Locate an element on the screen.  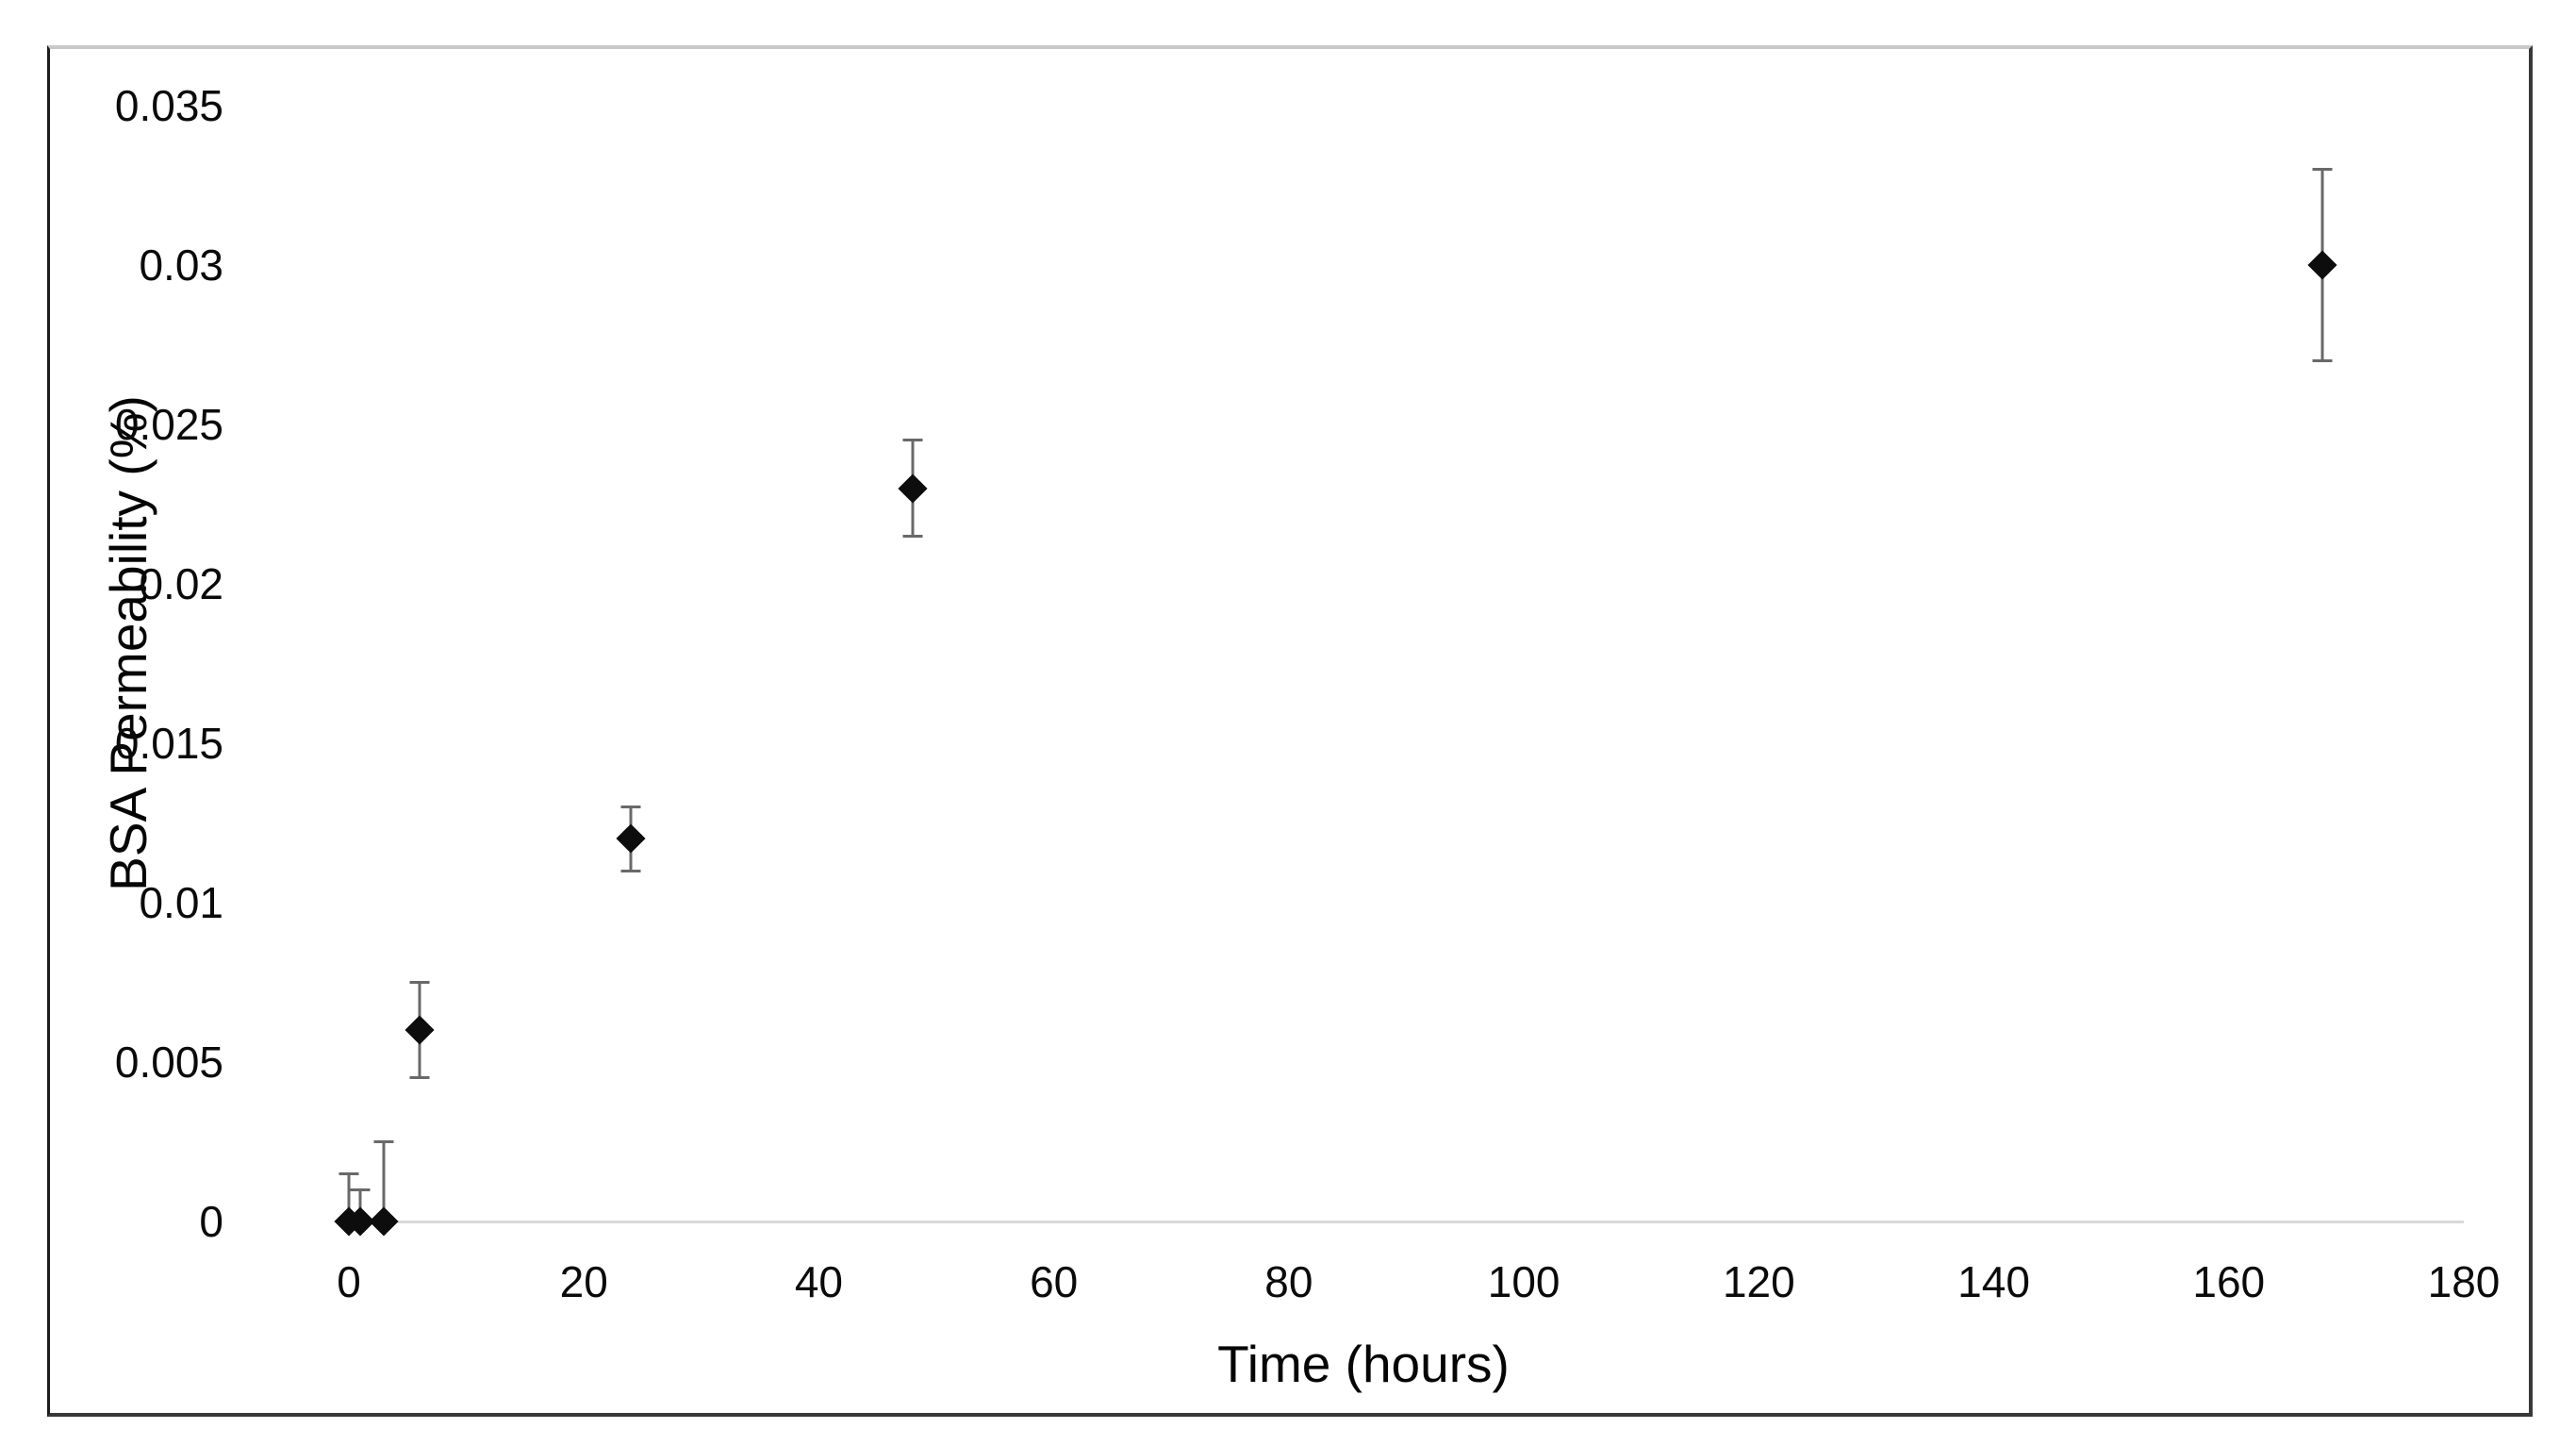
x-axis-tick-label: 100 is located at coordinates (1523, 1281).